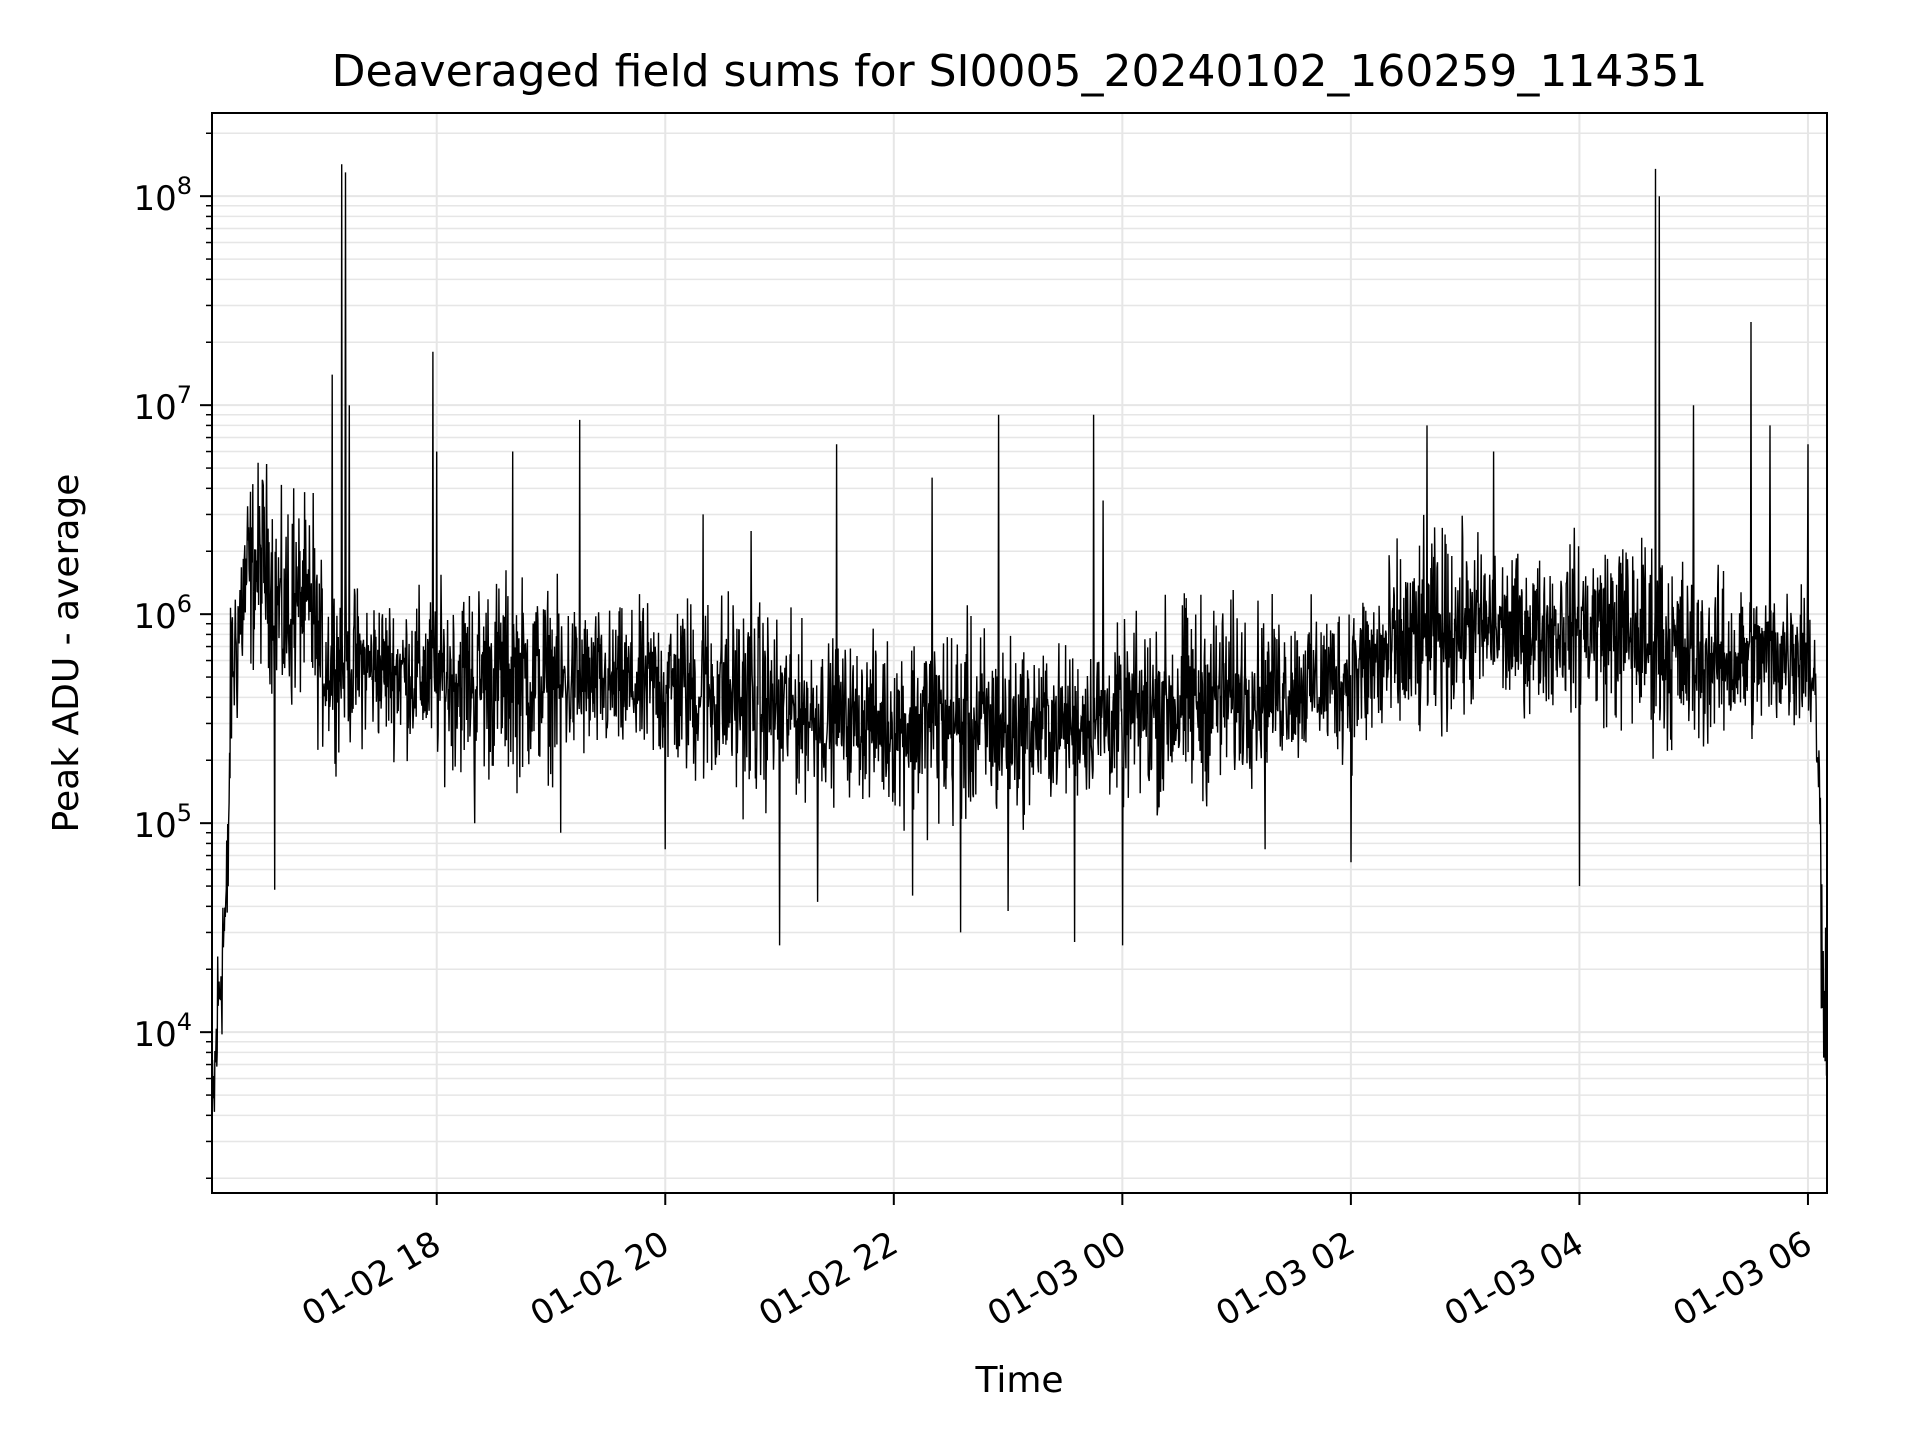  What do you see at coordinates (162, 1031) in the screenshot?
I see `y-tick-label: 10⁴` at bounding box center [162, 1031].